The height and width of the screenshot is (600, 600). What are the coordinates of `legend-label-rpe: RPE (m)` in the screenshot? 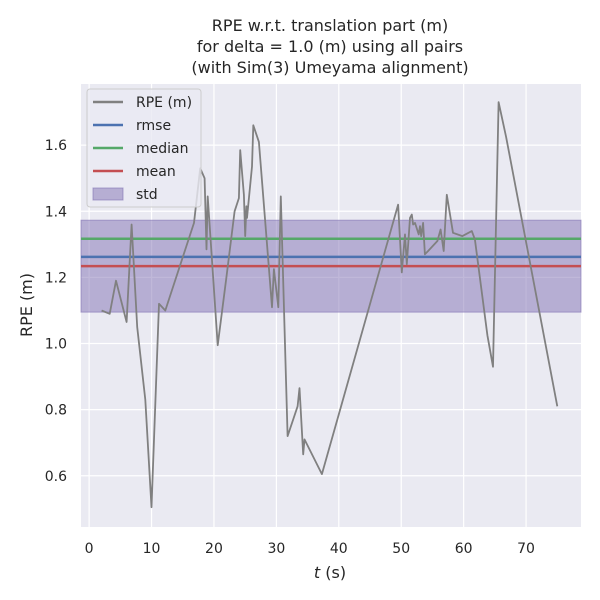 It's located at (164, 103).